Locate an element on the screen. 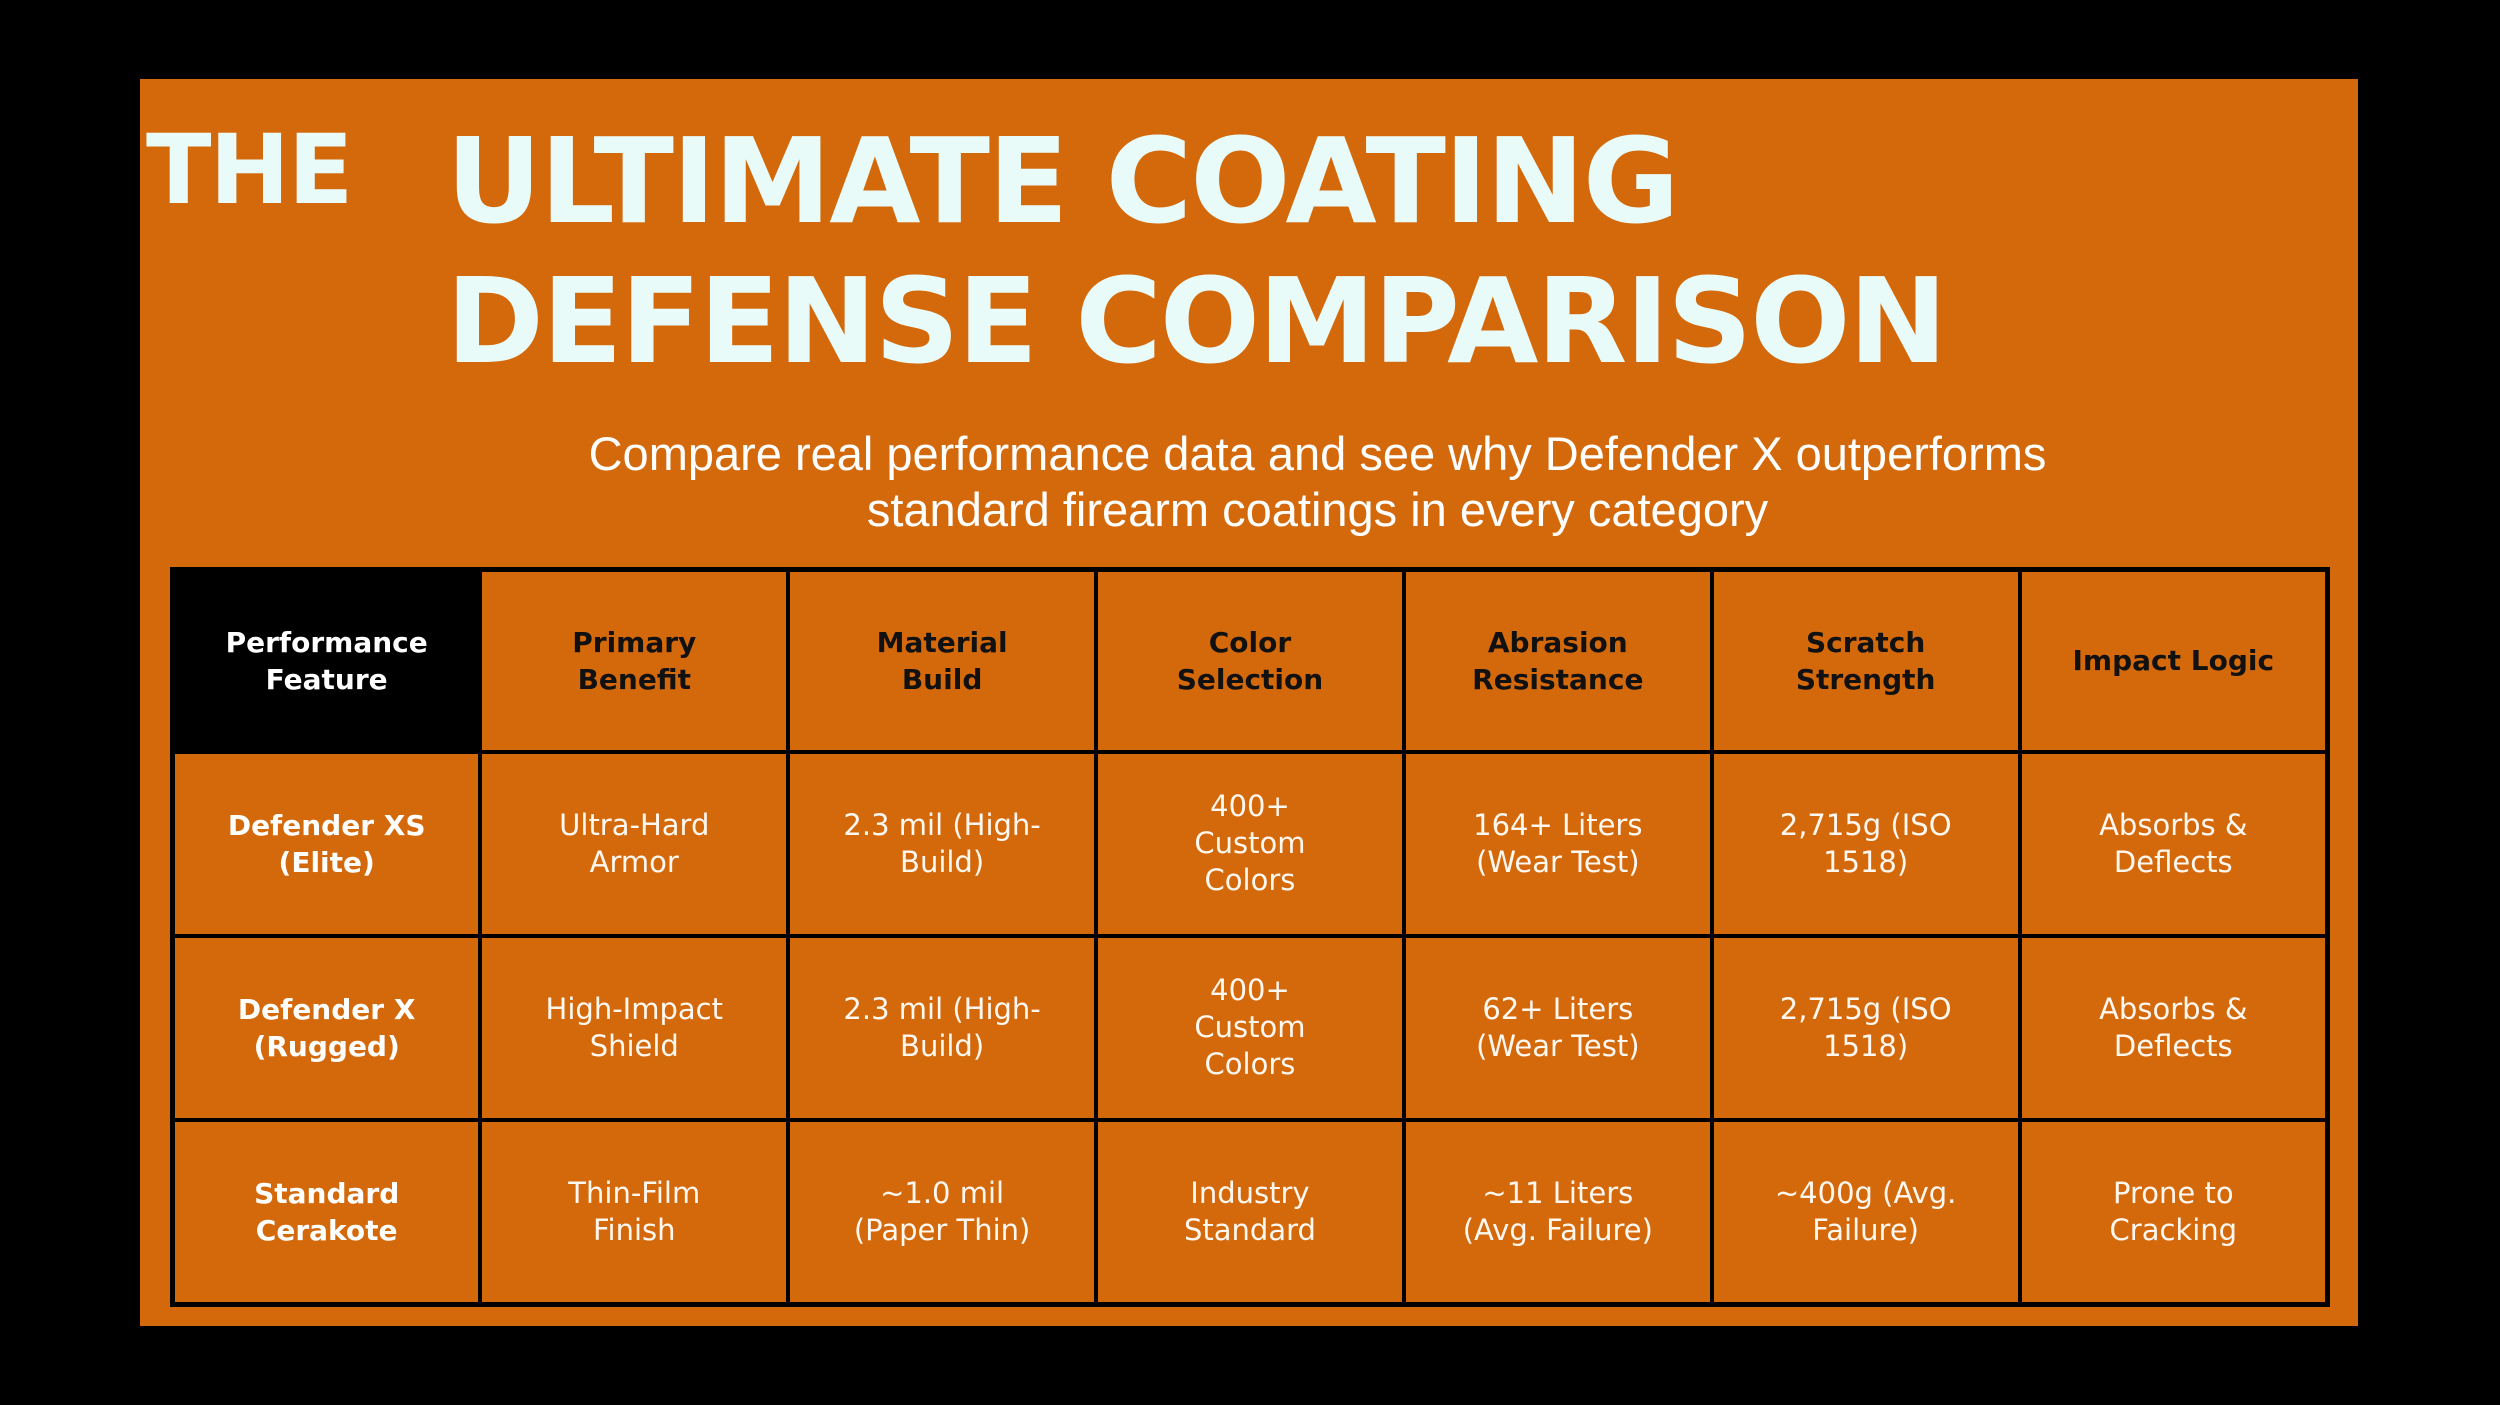 The image size is (2500, 1405). row-label-text: (Rugged) is located at coordinates (326, 1046).